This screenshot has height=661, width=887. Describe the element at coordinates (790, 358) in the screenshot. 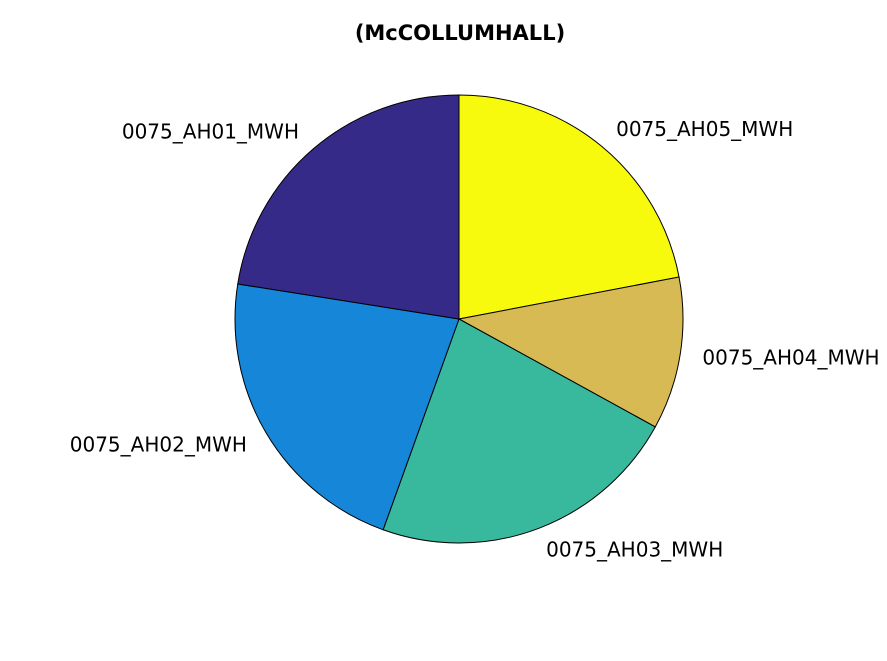

I see `slice-label: 0075_AH04_MWH` at that location.